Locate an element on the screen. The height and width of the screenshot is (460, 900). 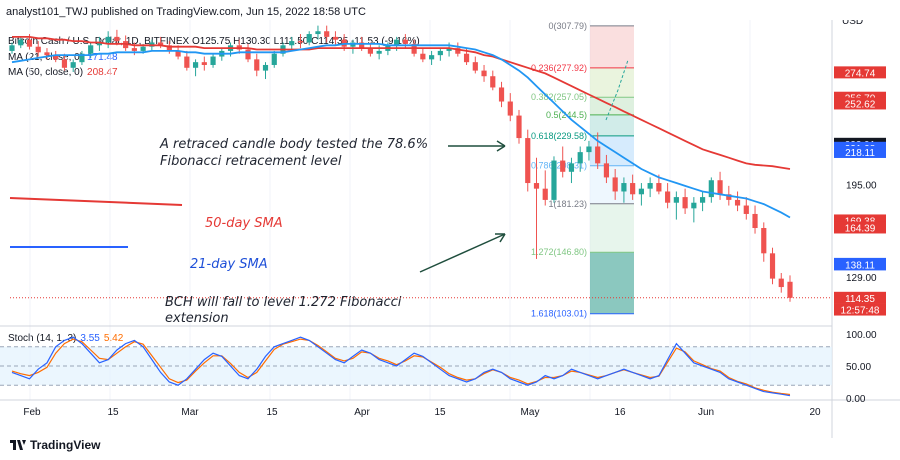
fib-label: 0.618(229.58) is located at coordinates (559, 136).